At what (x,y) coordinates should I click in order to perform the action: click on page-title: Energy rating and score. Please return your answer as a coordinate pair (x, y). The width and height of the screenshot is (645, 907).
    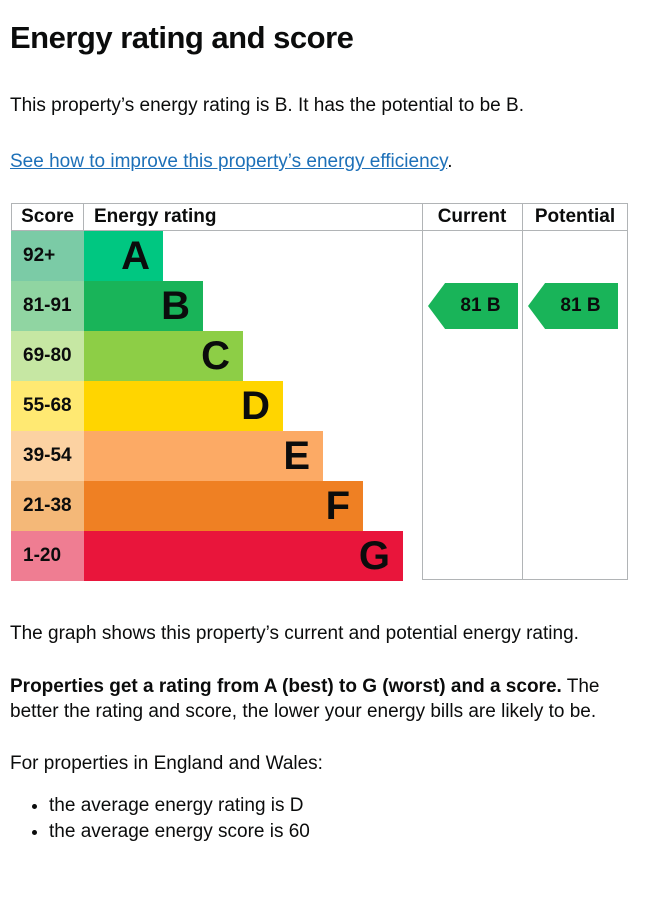
    Looking at the image, I should click on (182, 37).